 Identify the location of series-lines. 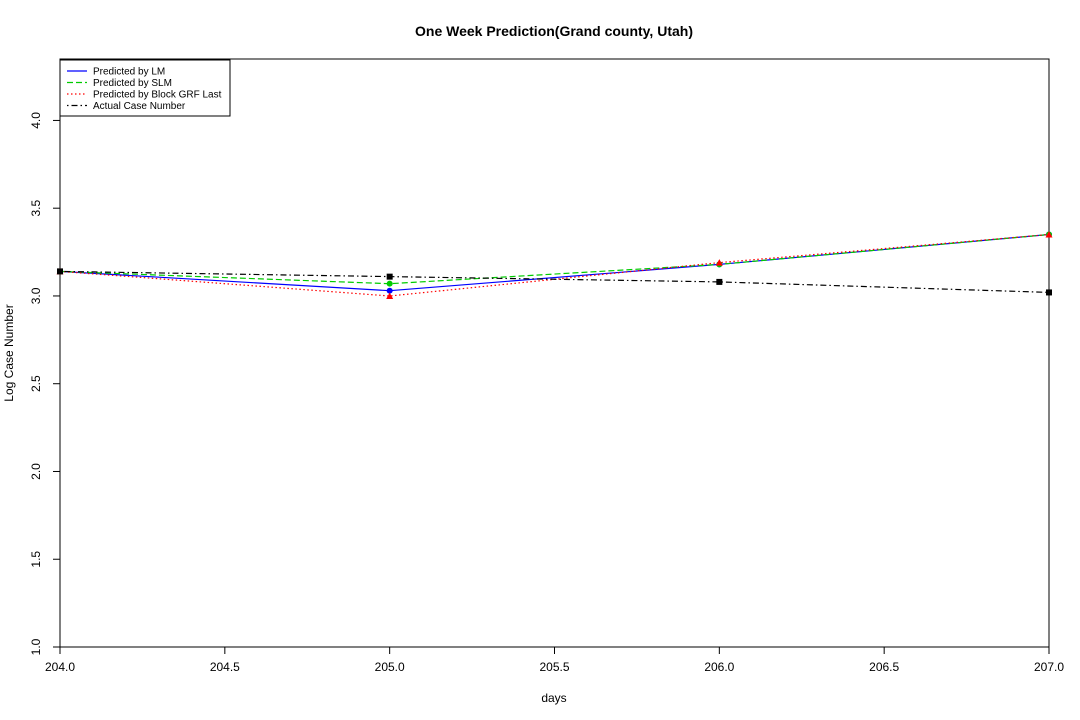
(554, 265).